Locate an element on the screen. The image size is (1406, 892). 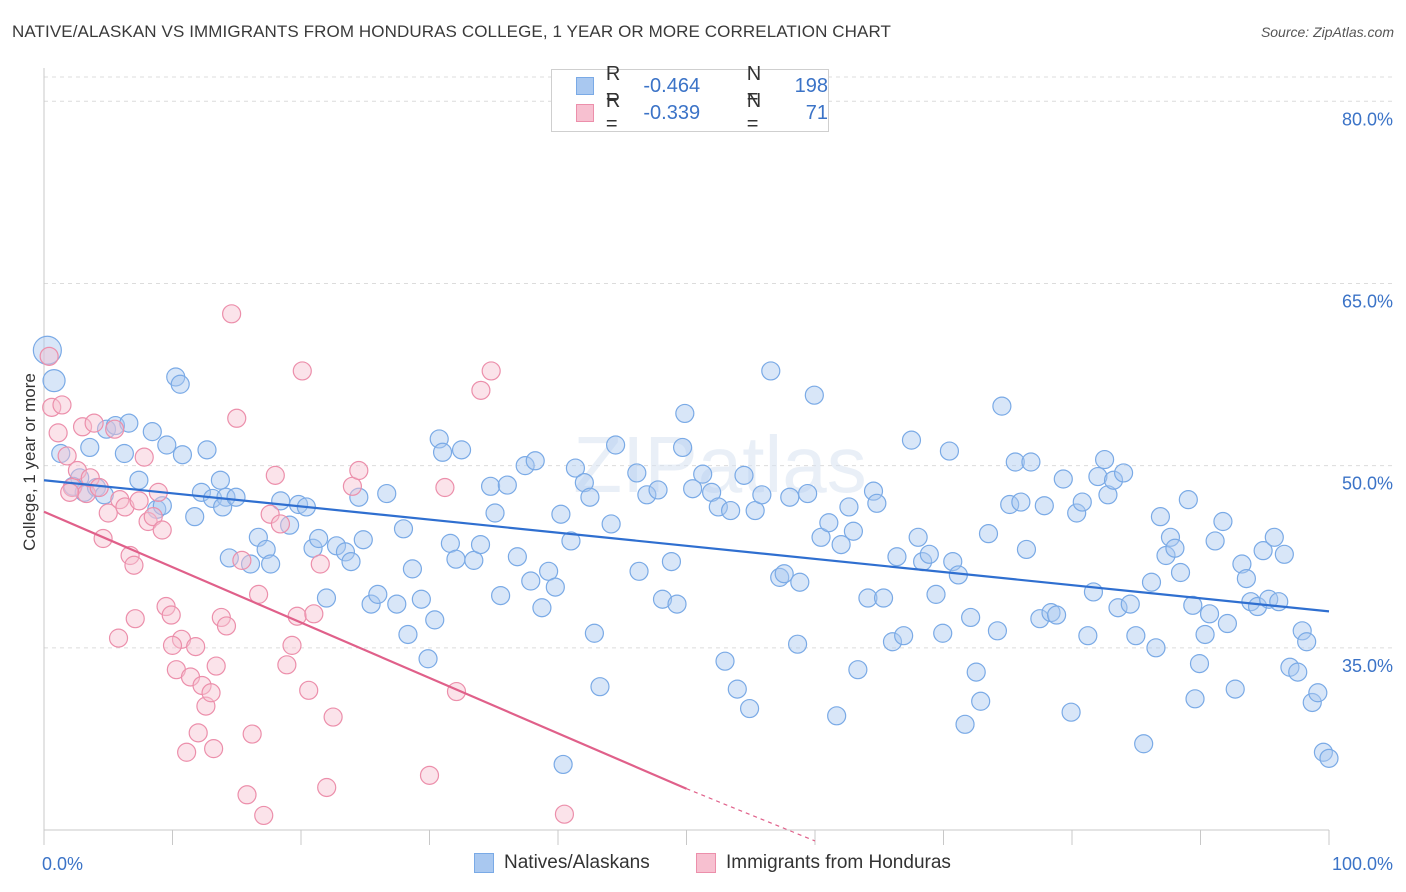
y-tick-label: 65.0% is located at coordinates (1367, 301).